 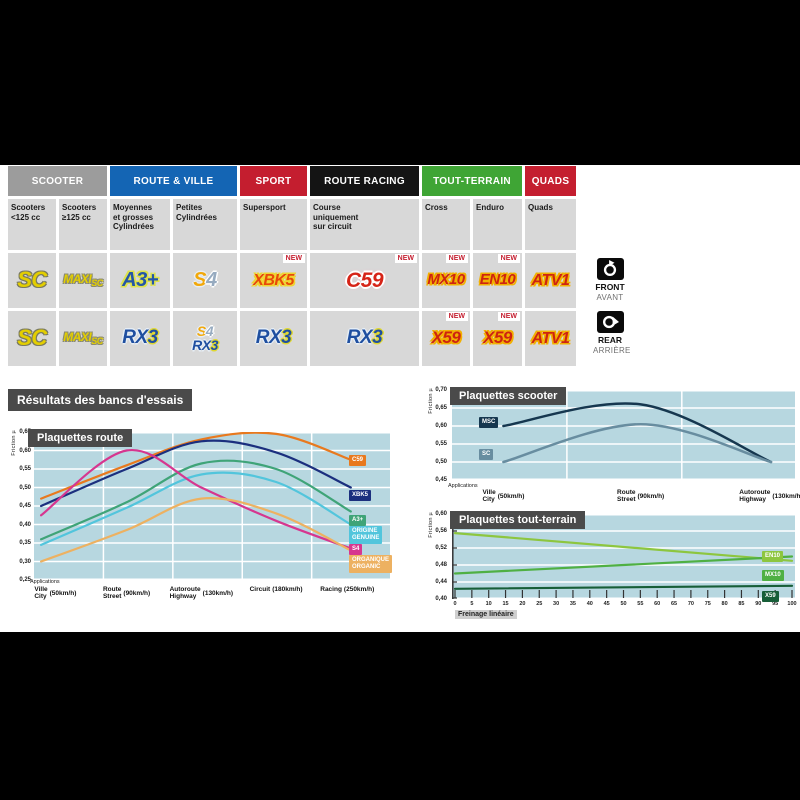 I want to click on scooter-legend-msc: MSC, so click(x=489, y=422).